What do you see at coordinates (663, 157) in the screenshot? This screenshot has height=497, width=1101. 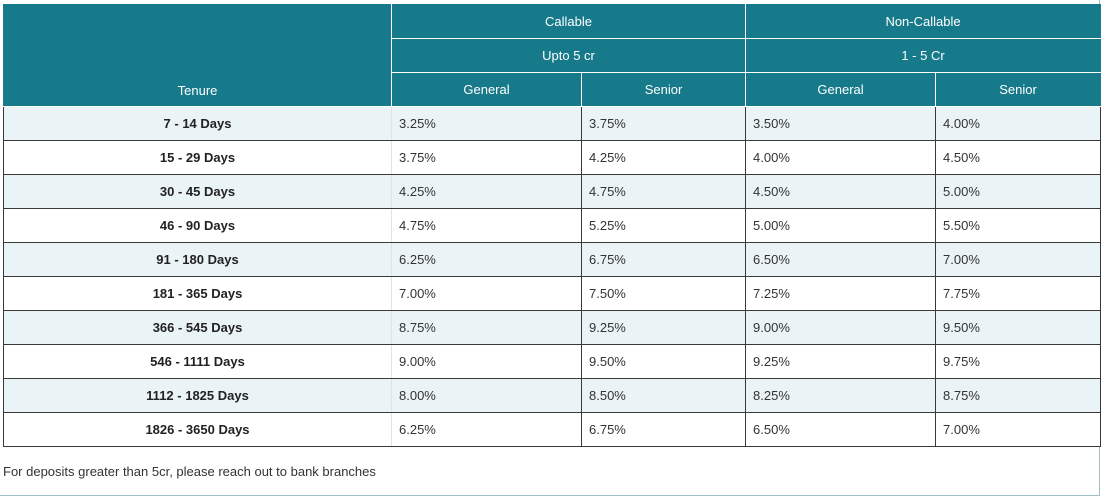 I see `callable-senior-cell: 4.25%` at bounding box center [663, 157].